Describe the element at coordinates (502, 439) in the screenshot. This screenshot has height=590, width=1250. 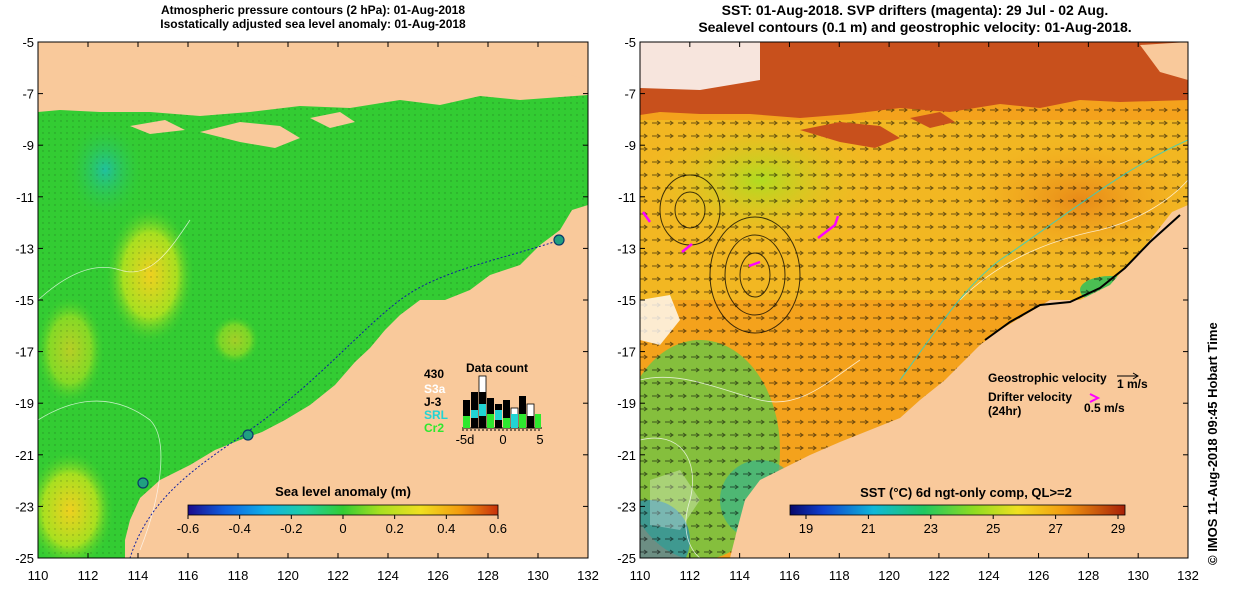
I see `data-count-xtick: 0` at that location.